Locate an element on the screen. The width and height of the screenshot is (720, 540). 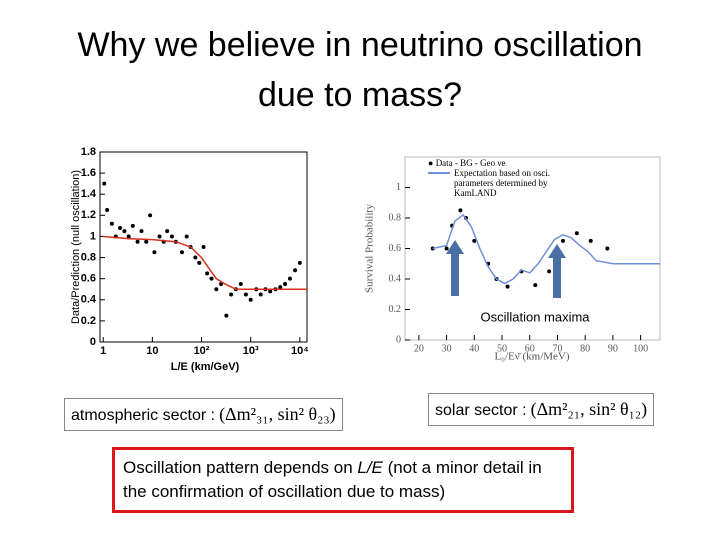
y-tick-label: 1.2 is located at coordinates (88, 215).